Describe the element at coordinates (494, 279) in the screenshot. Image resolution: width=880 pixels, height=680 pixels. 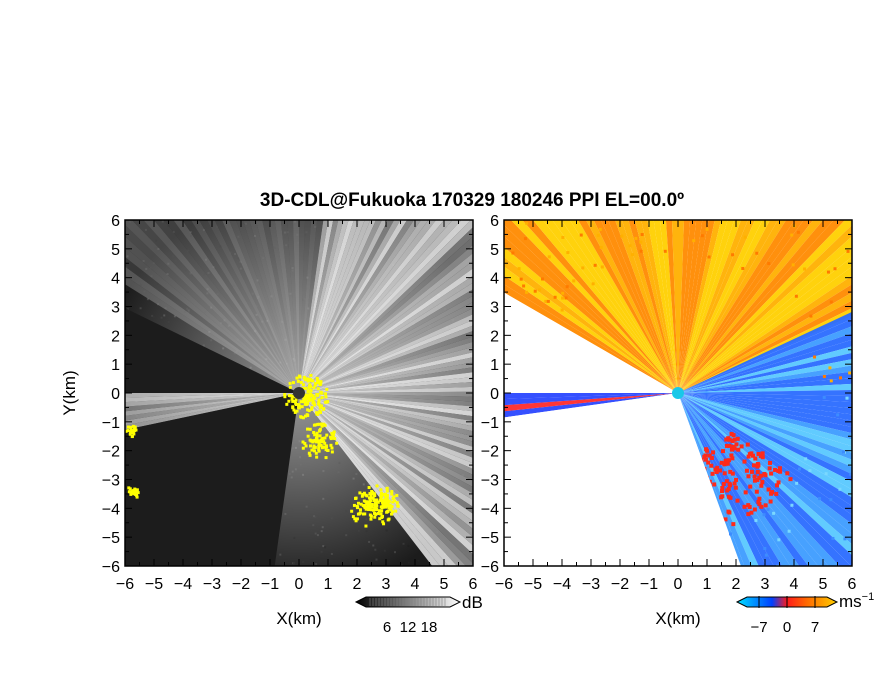
I see `y-tick-label: 4` at that location.